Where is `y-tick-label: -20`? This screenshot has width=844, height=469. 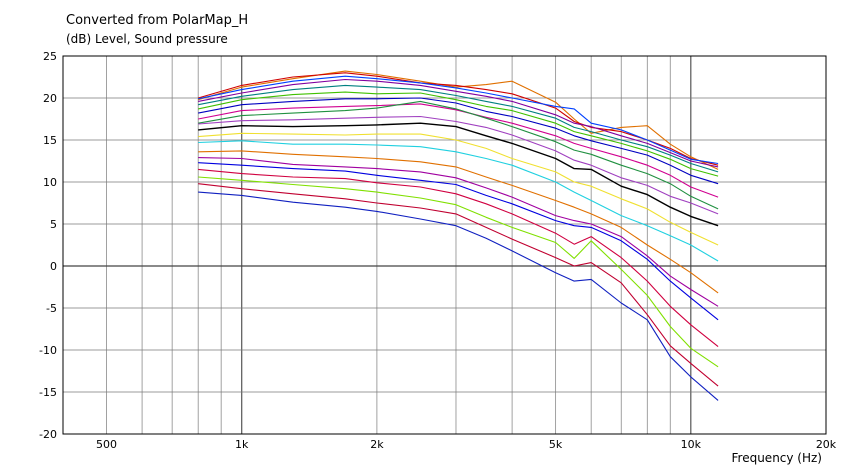
y-tick-label: -20 is located at coordinates (48, 434).